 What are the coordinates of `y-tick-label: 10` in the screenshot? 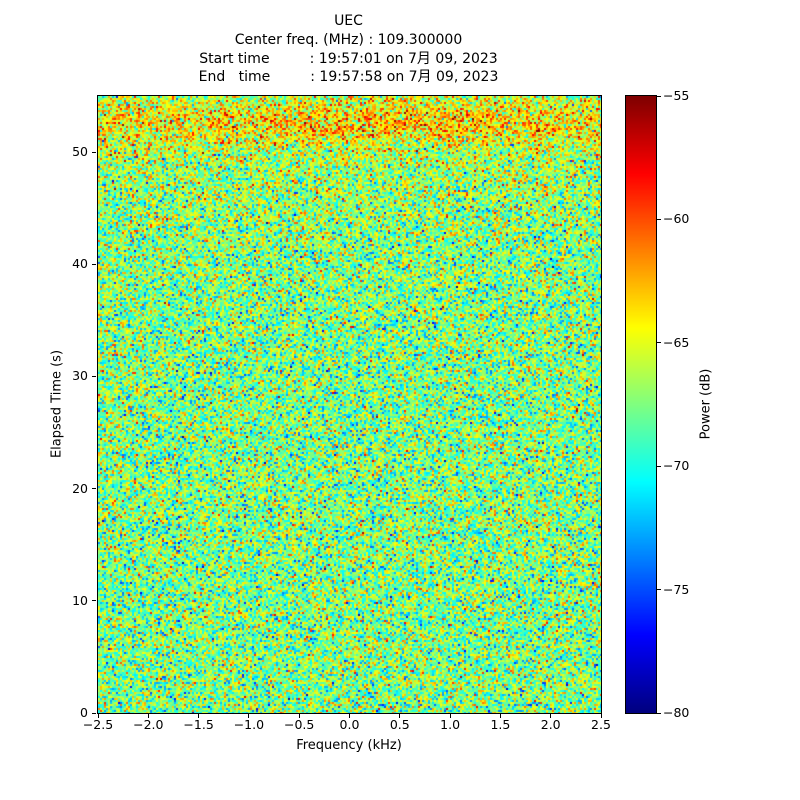 It's located at (80, 600).